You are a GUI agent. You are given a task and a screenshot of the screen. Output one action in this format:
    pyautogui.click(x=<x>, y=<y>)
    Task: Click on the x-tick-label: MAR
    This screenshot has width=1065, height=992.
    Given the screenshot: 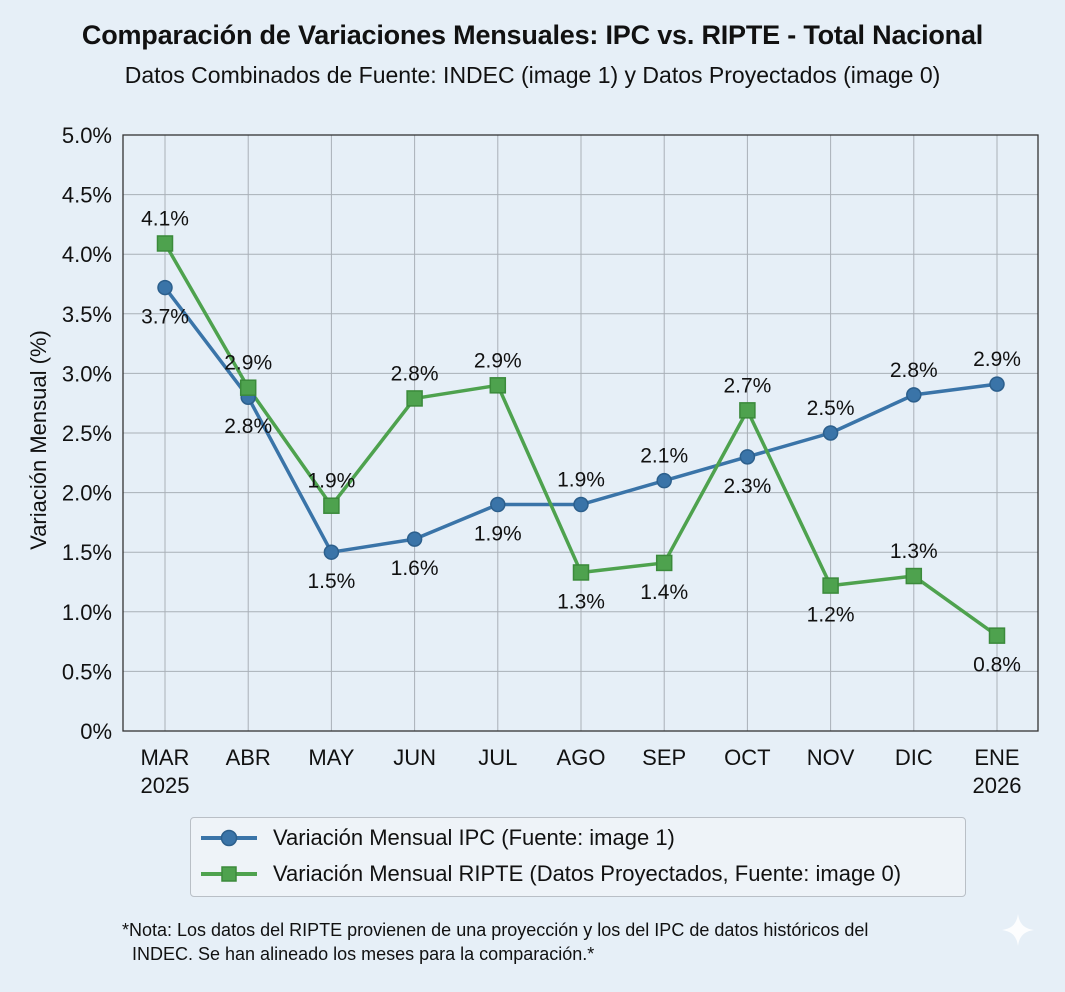 What is the action you would take?
    pyautogui.click(x=165, y=757)
    